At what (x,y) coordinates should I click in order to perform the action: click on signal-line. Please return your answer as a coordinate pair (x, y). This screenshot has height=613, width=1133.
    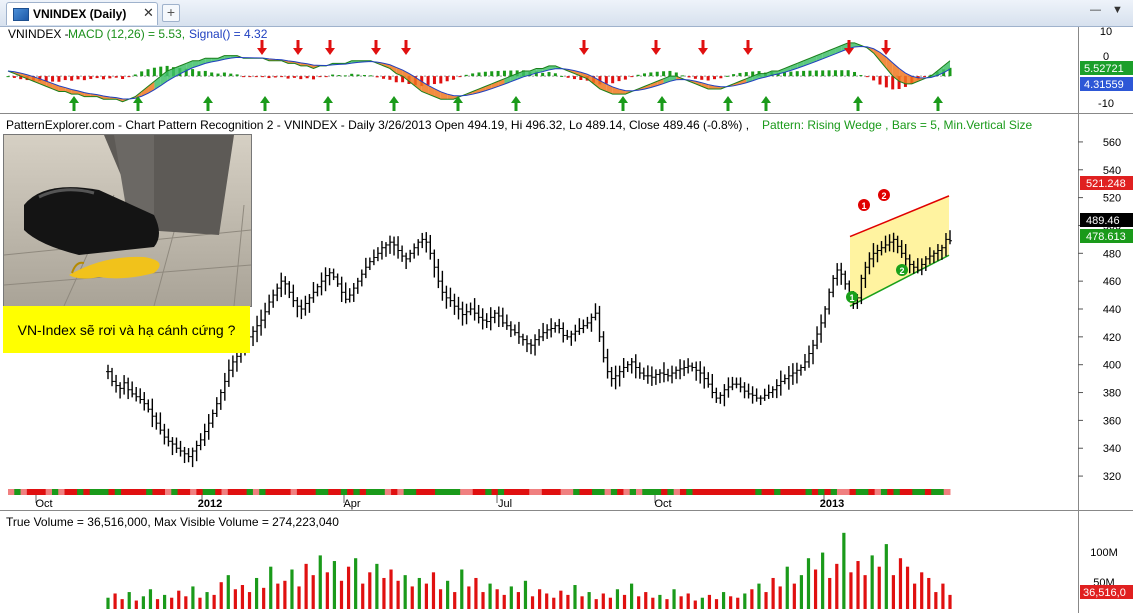
    Looking at the image, I should click on (479, 72).